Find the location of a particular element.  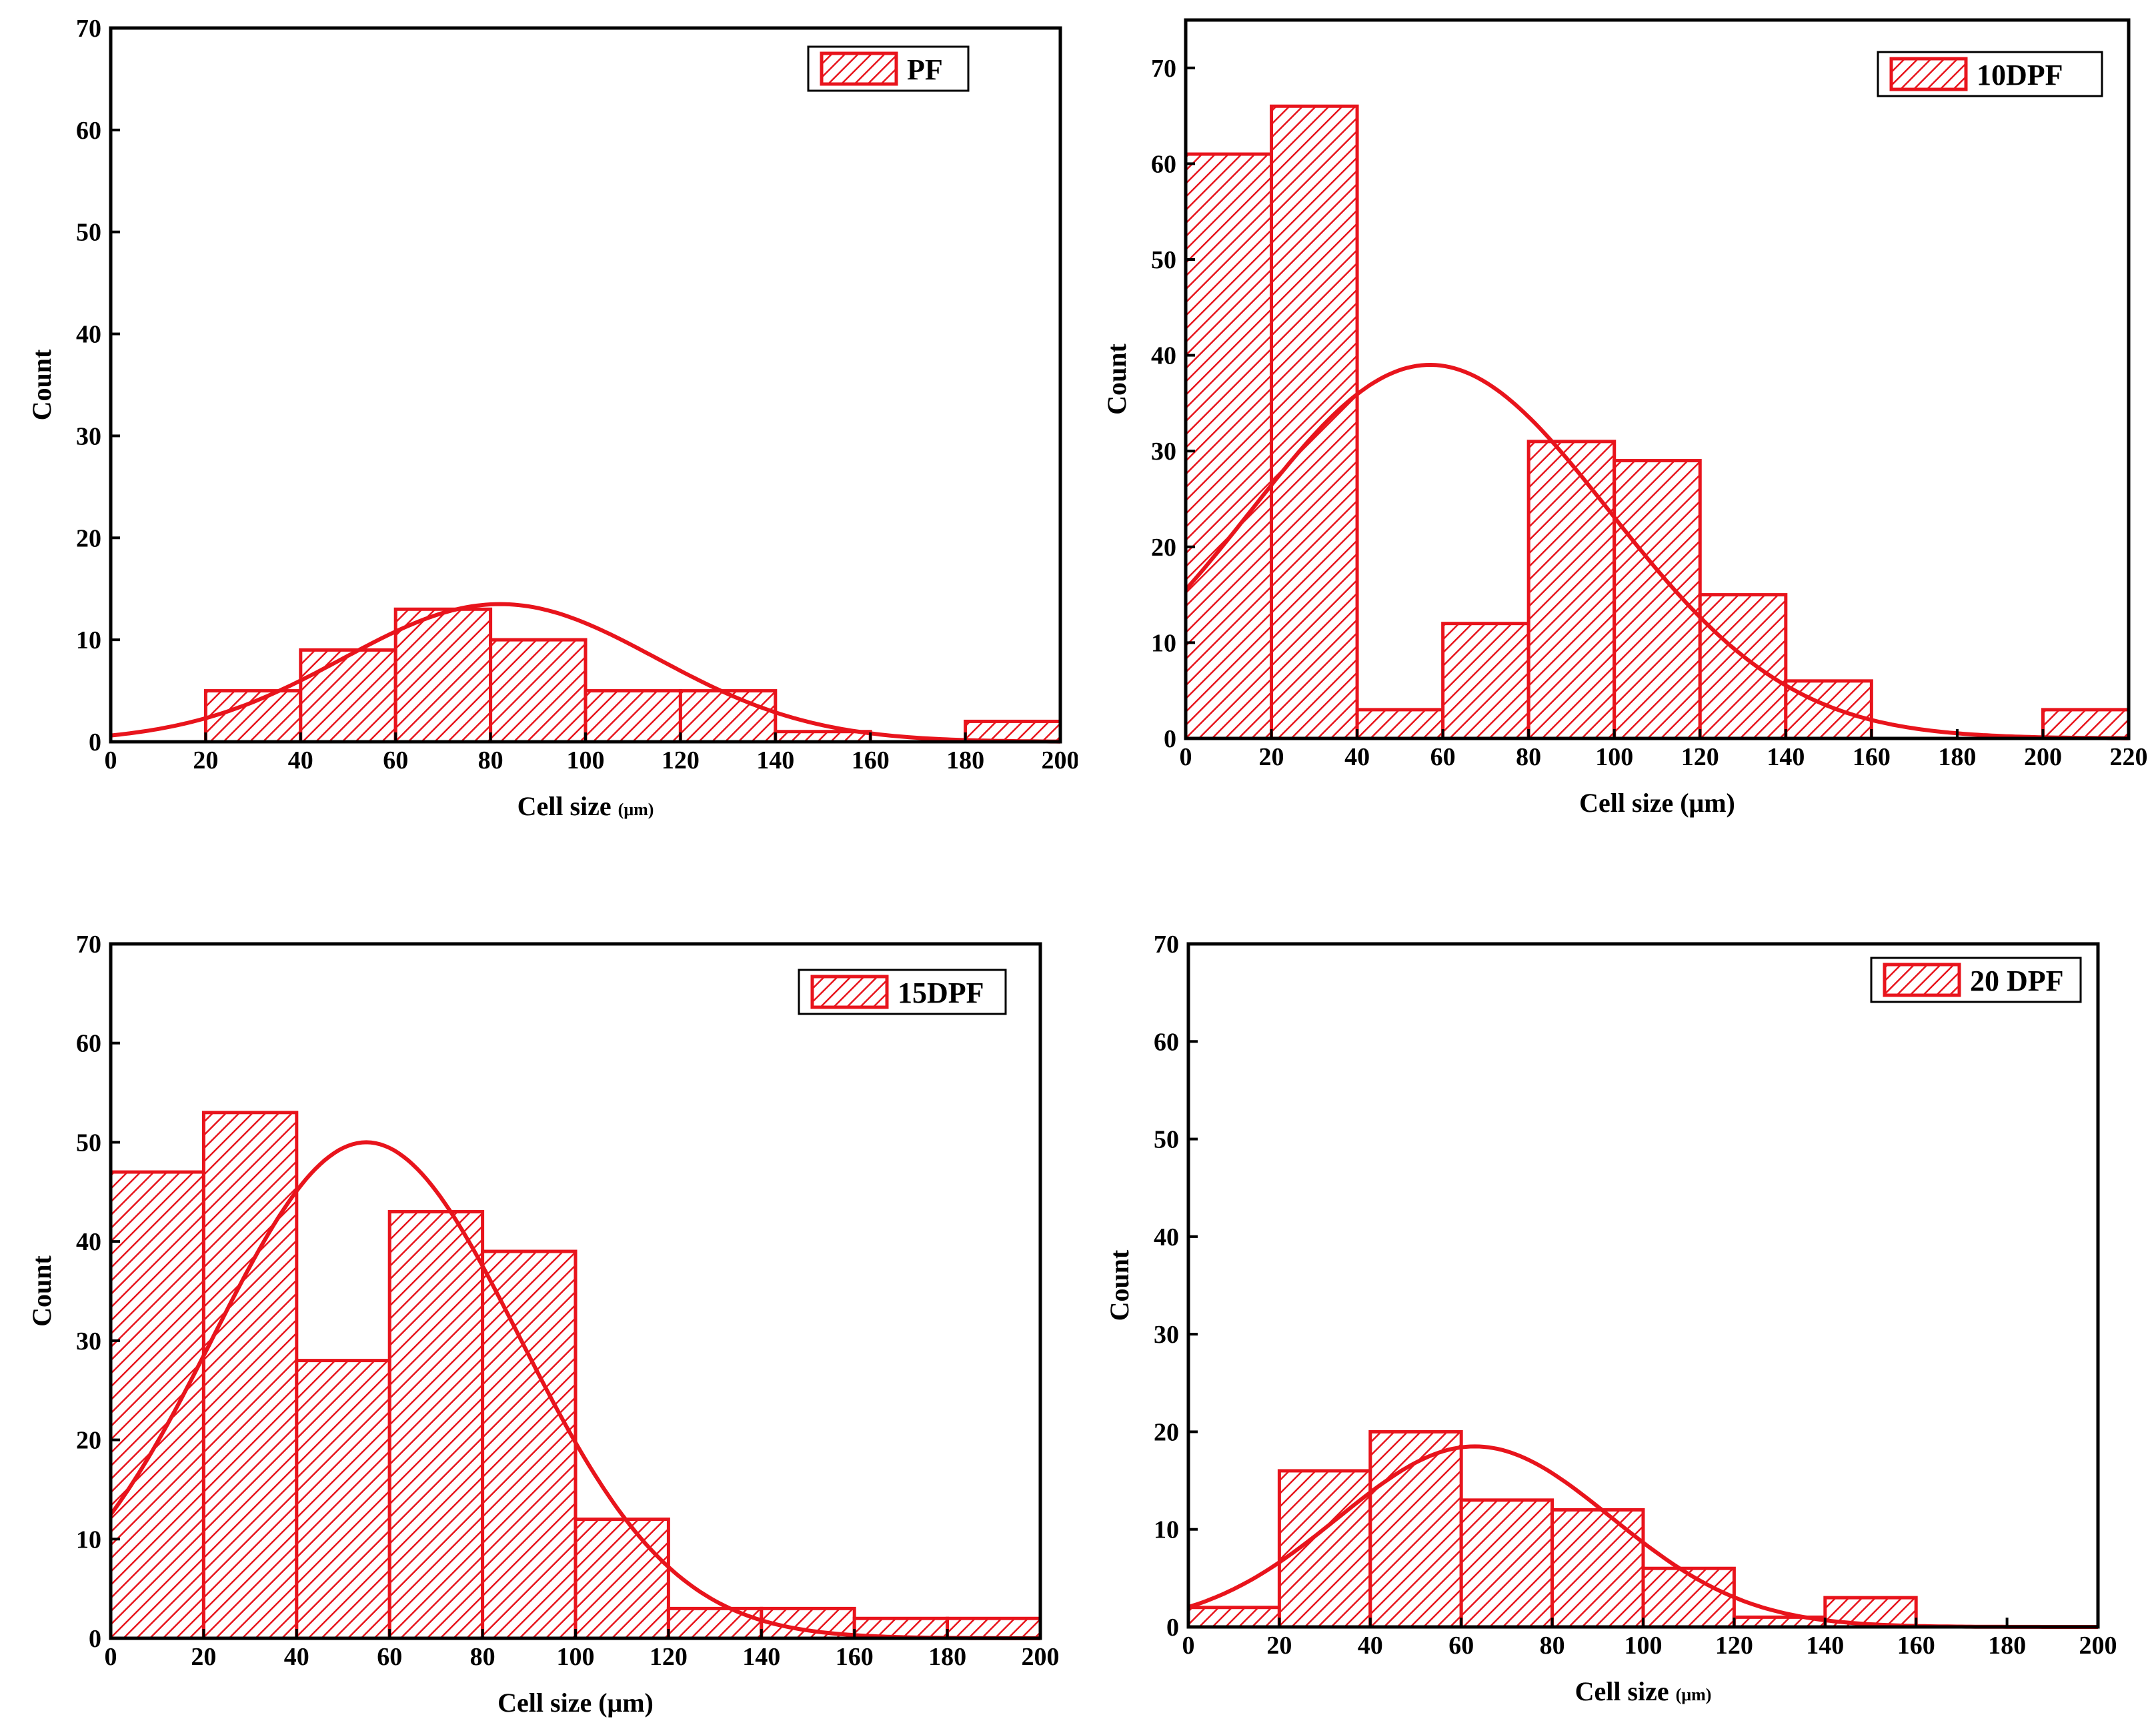

x-tick-label: 220 is located at coordinates (2129, 757).